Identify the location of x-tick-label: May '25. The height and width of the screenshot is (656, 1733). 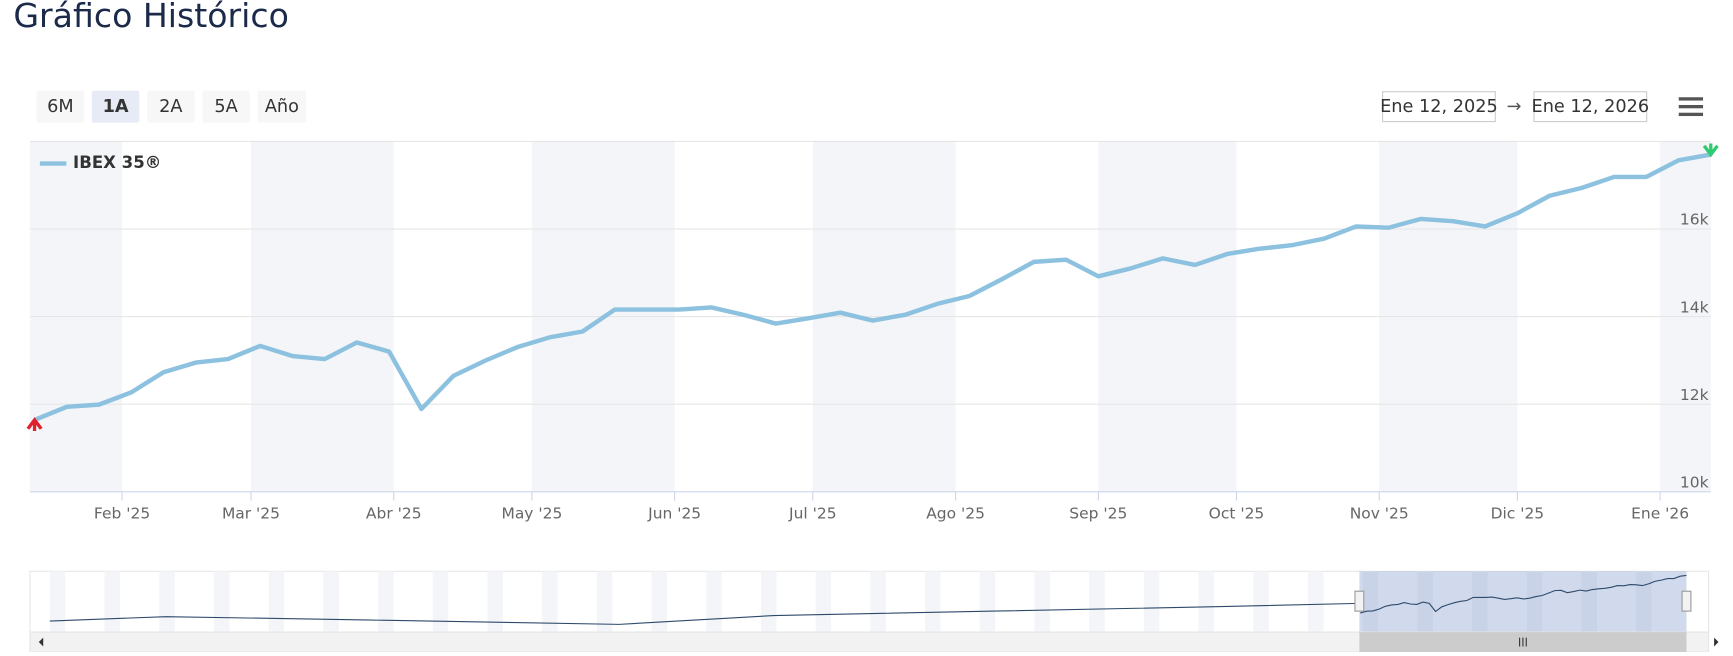
(531, 513).